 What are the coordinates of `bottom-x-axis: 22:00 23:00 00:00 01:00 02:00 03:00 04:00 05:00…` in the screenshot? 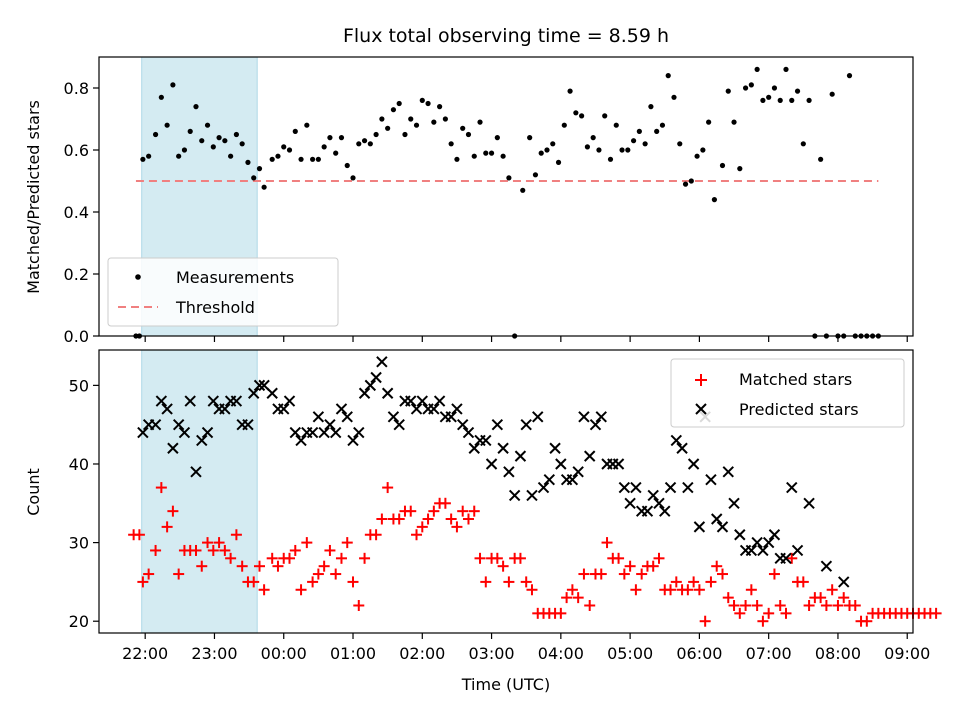 It's located at (526, 648).